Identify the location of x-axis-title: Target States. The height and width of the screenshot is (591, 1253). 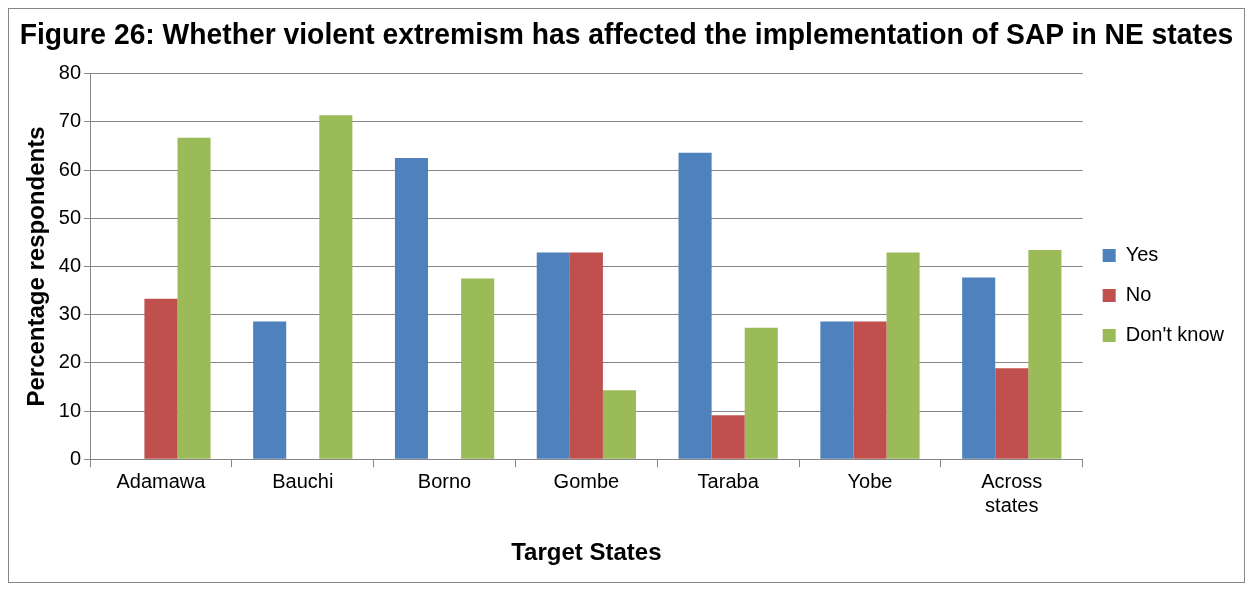
(586, 552).